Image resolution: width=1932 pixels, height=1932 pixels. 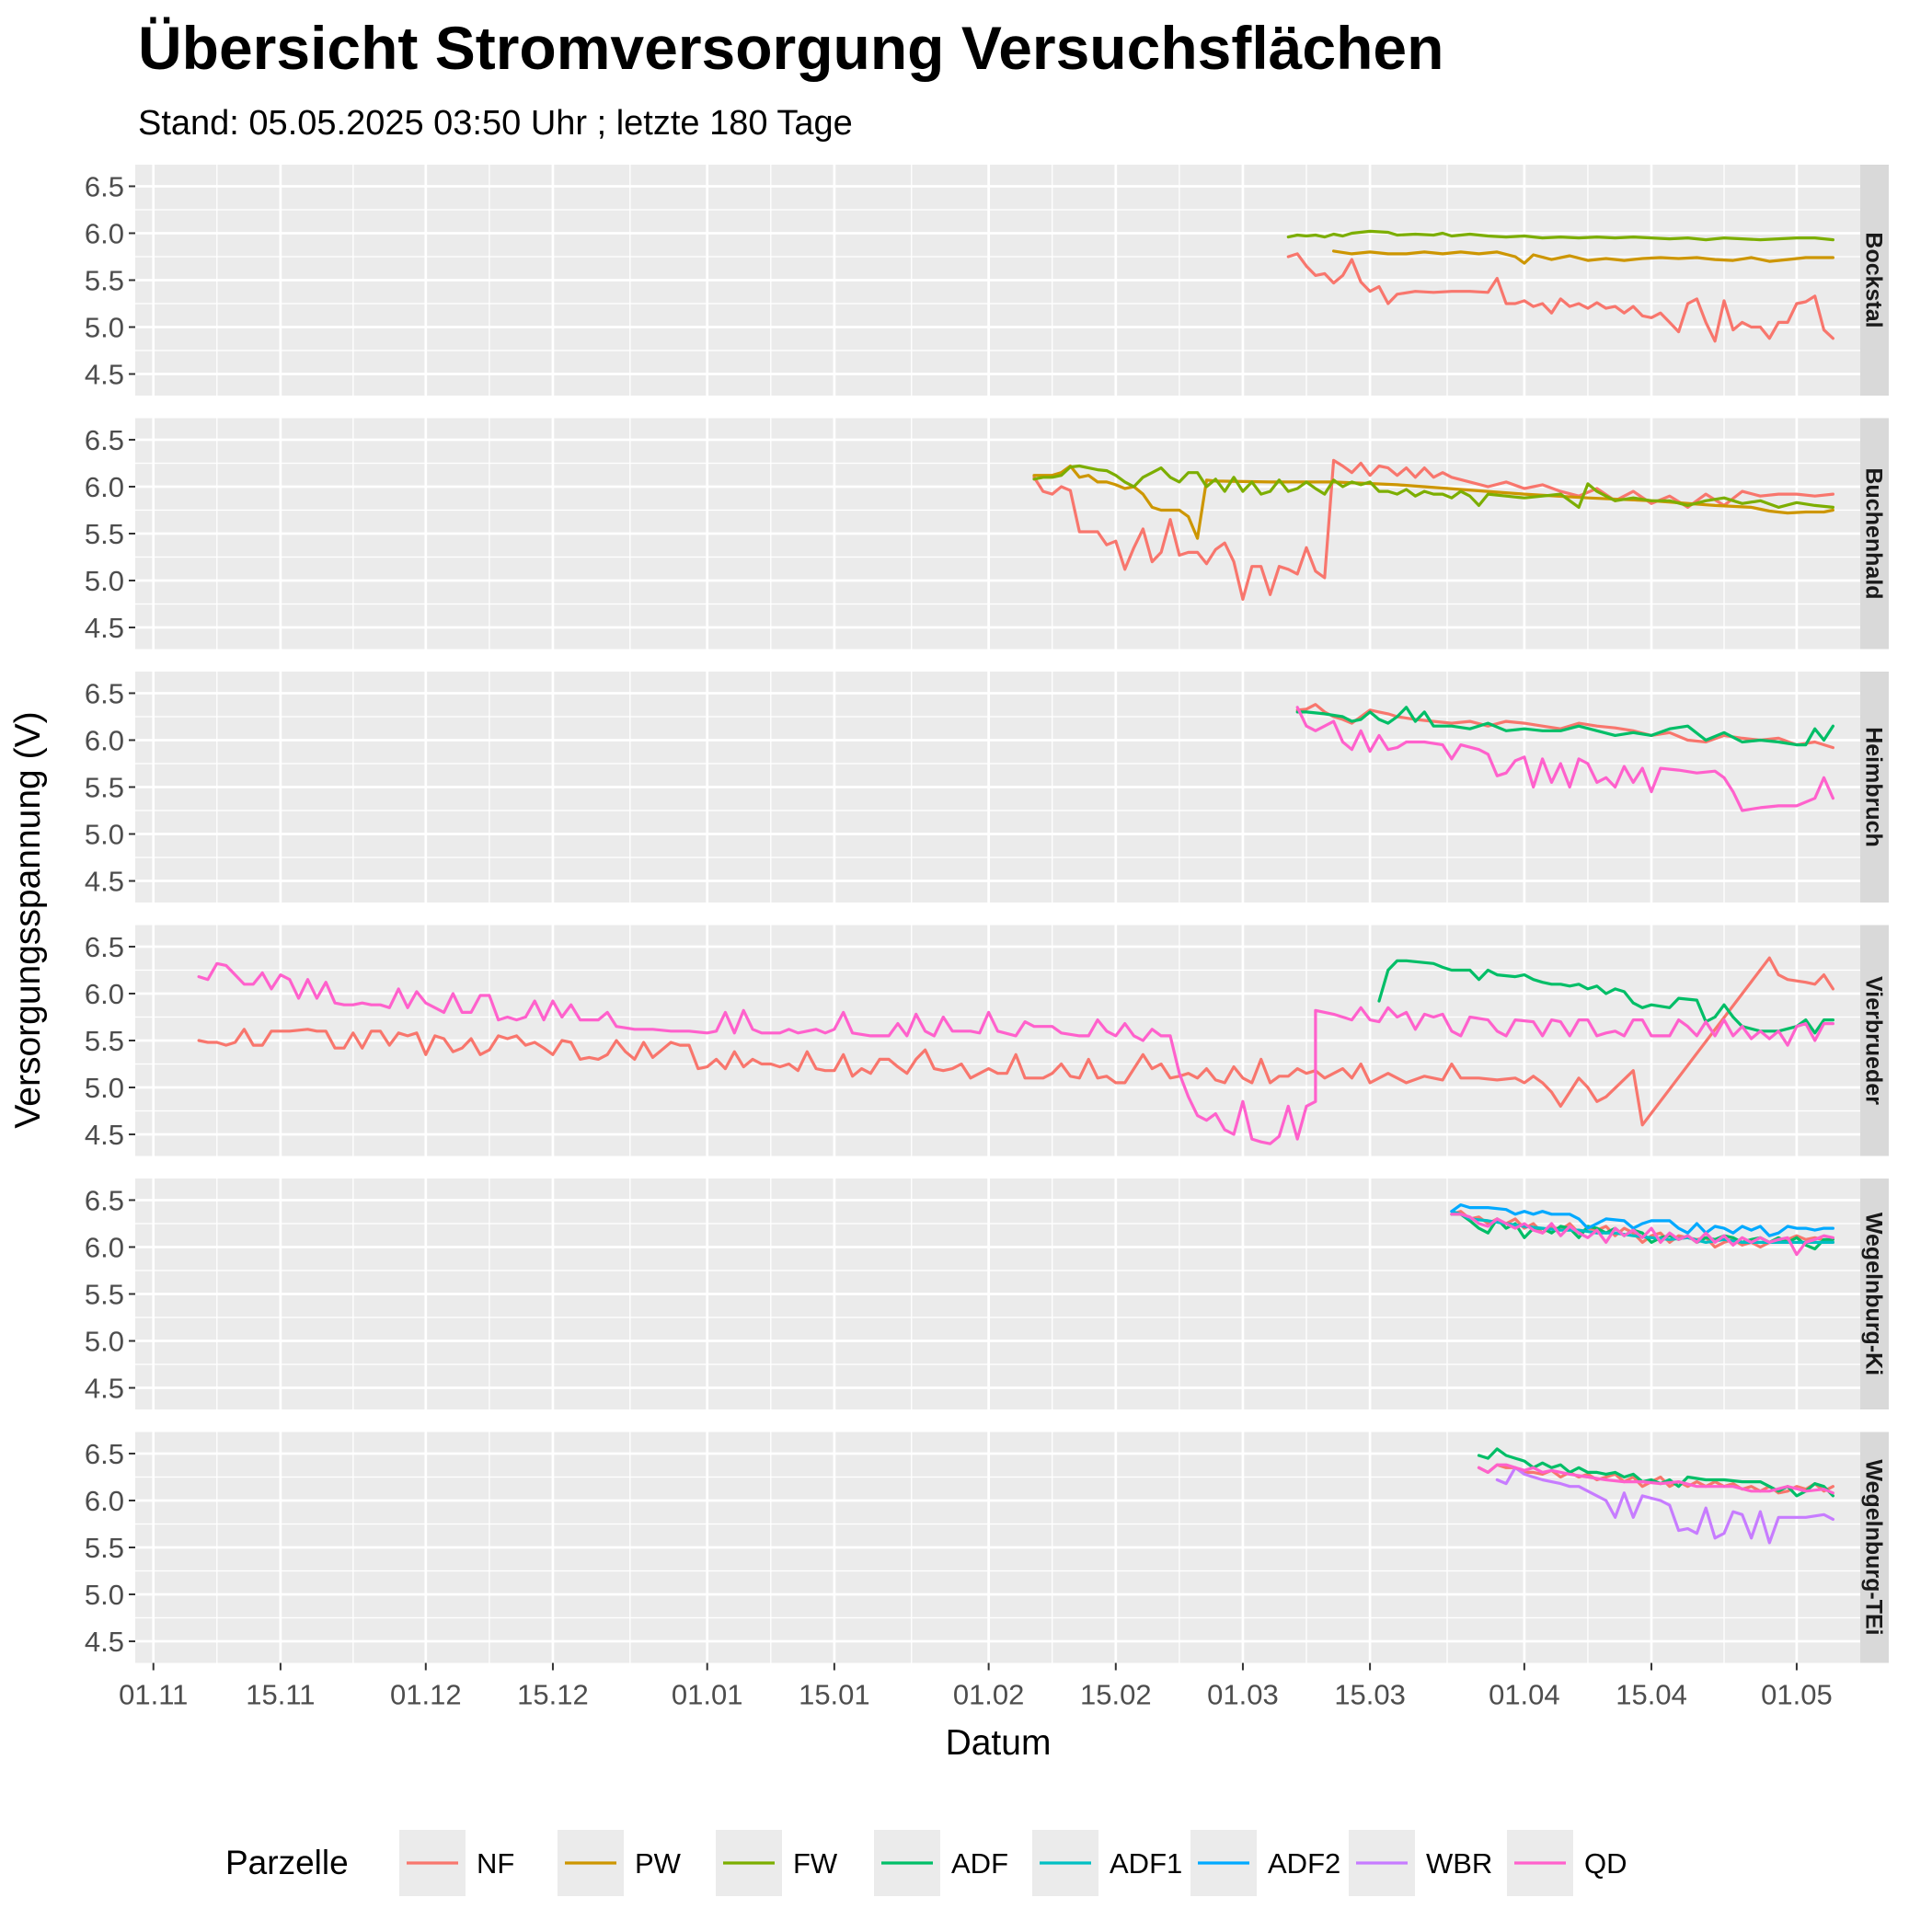 What do you see at coordinates (28, 919) in the screenshot?
I see `y-axis-title: Versorgungsspannung (V)` at bounding box center [28, 919].